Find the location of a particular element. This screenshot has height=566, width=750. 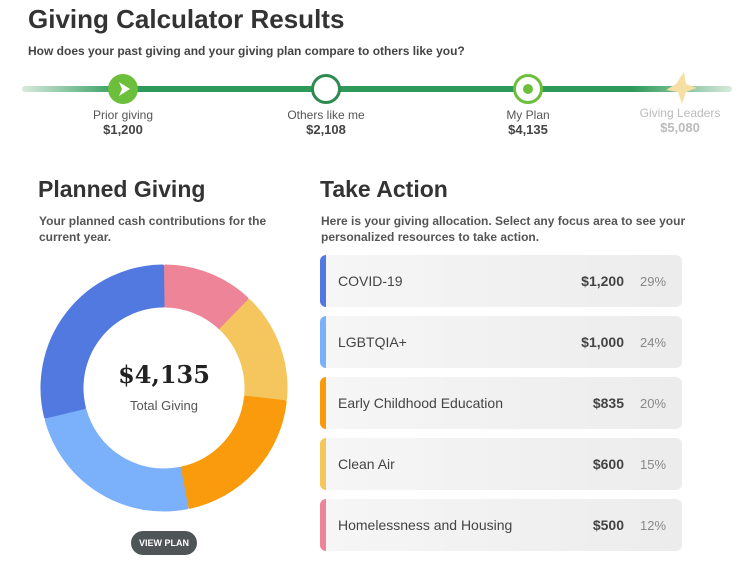

ring-icon is located at coordinates (326, 89).